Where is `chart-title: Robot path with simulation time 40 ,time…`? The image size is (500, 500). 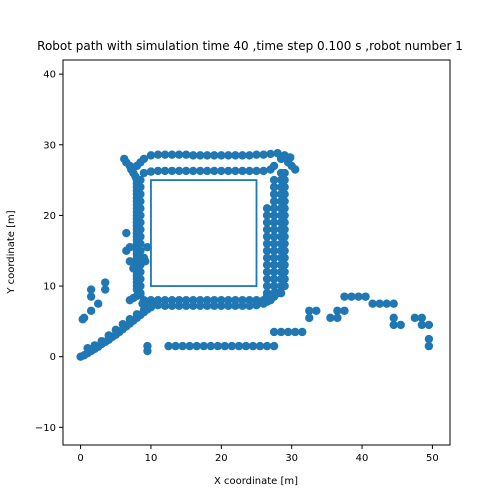 chart-title: Robot path with simulation time 40 ,time… is located at coordinates (250, 46).